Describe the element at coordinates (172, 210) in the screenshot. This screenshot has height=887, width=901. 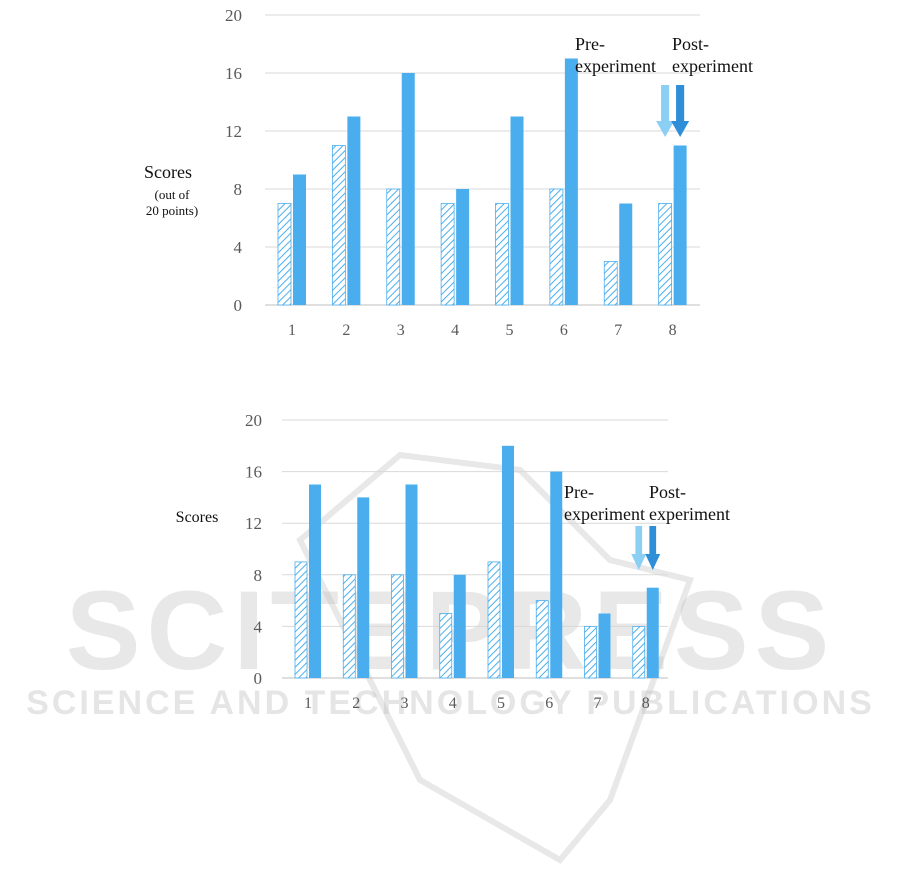
I see `y-axis-sublabel: 20 points)` at that location.